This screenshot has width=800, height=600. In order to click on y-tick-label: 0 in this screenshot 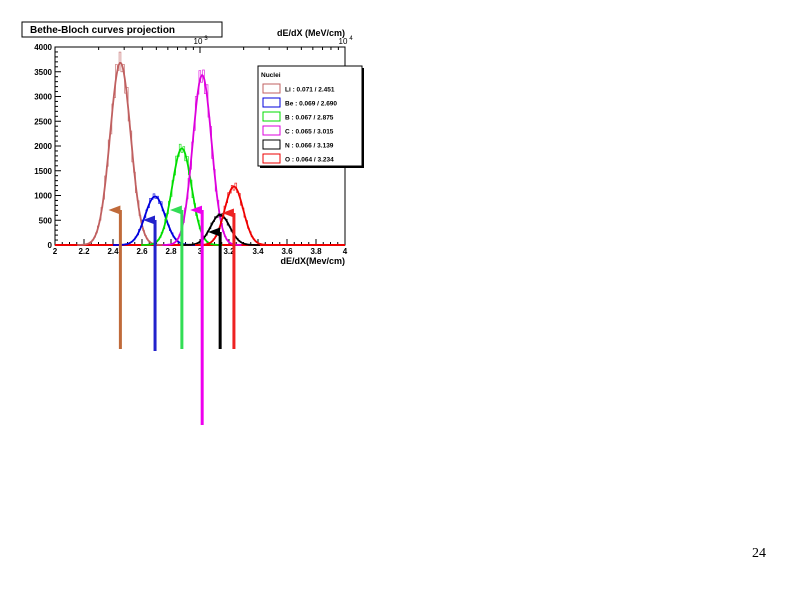, I will do `click(50, 245)`.